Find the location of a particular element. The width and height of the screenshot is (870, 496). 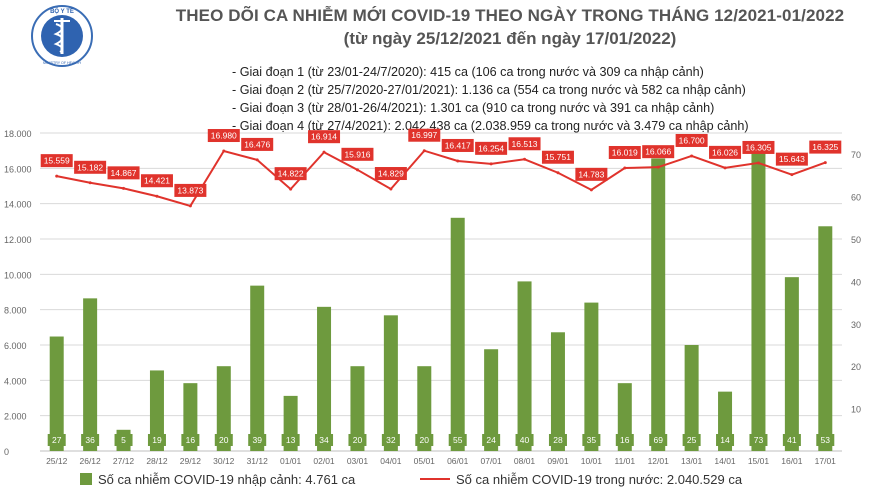

line-value-label: 16.305 is located at coordinates (758, 147).